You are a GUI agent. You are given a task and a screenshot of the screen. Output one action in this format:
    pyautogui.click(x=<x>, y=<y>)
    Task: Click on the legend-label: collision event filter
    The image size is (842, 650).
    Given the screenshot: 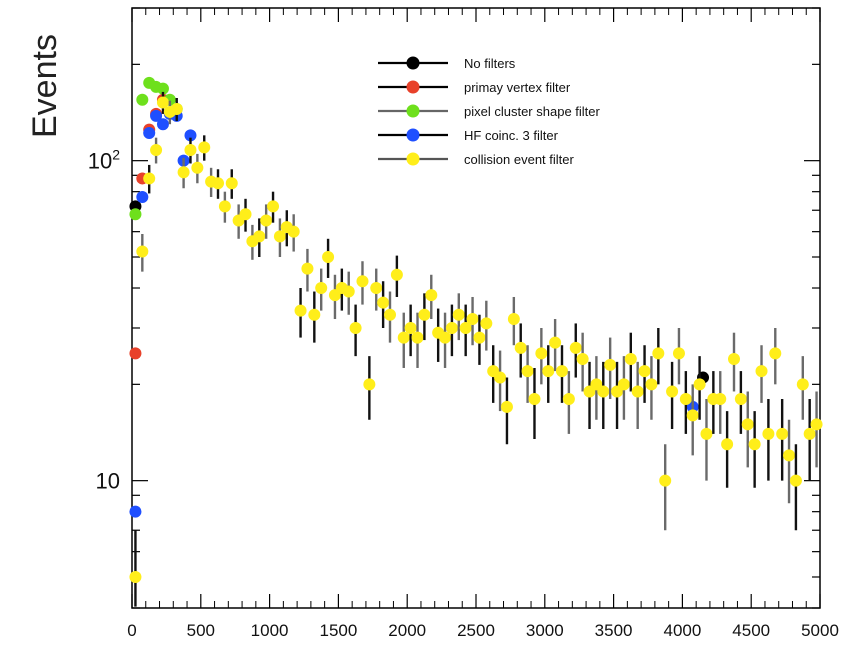 What is the action you would take?
    pyautogui.click(x=519, y=159)
    